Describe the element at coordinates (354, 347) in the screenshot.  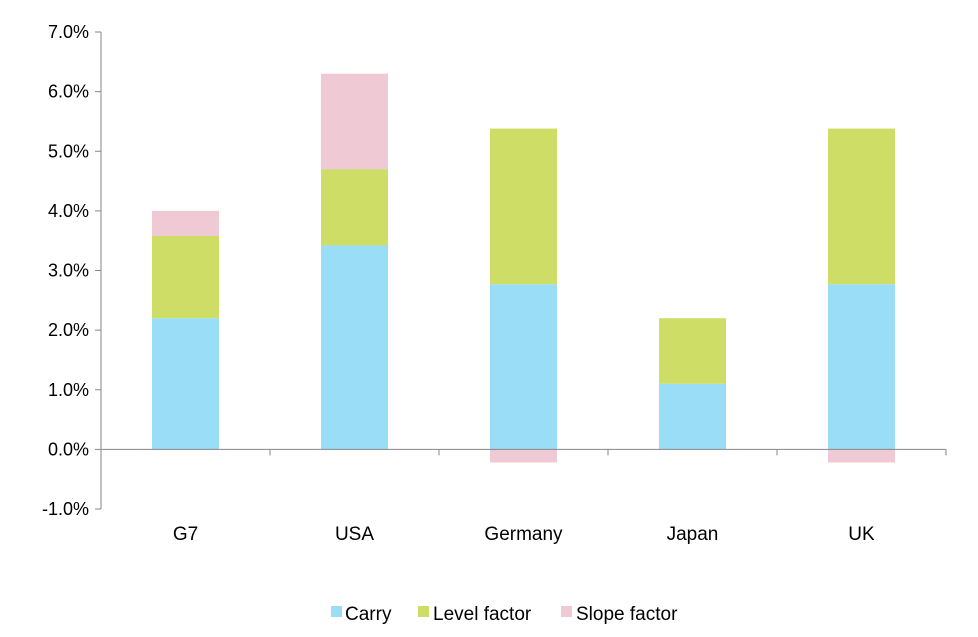
I see `bar-usa-carry` at that location.